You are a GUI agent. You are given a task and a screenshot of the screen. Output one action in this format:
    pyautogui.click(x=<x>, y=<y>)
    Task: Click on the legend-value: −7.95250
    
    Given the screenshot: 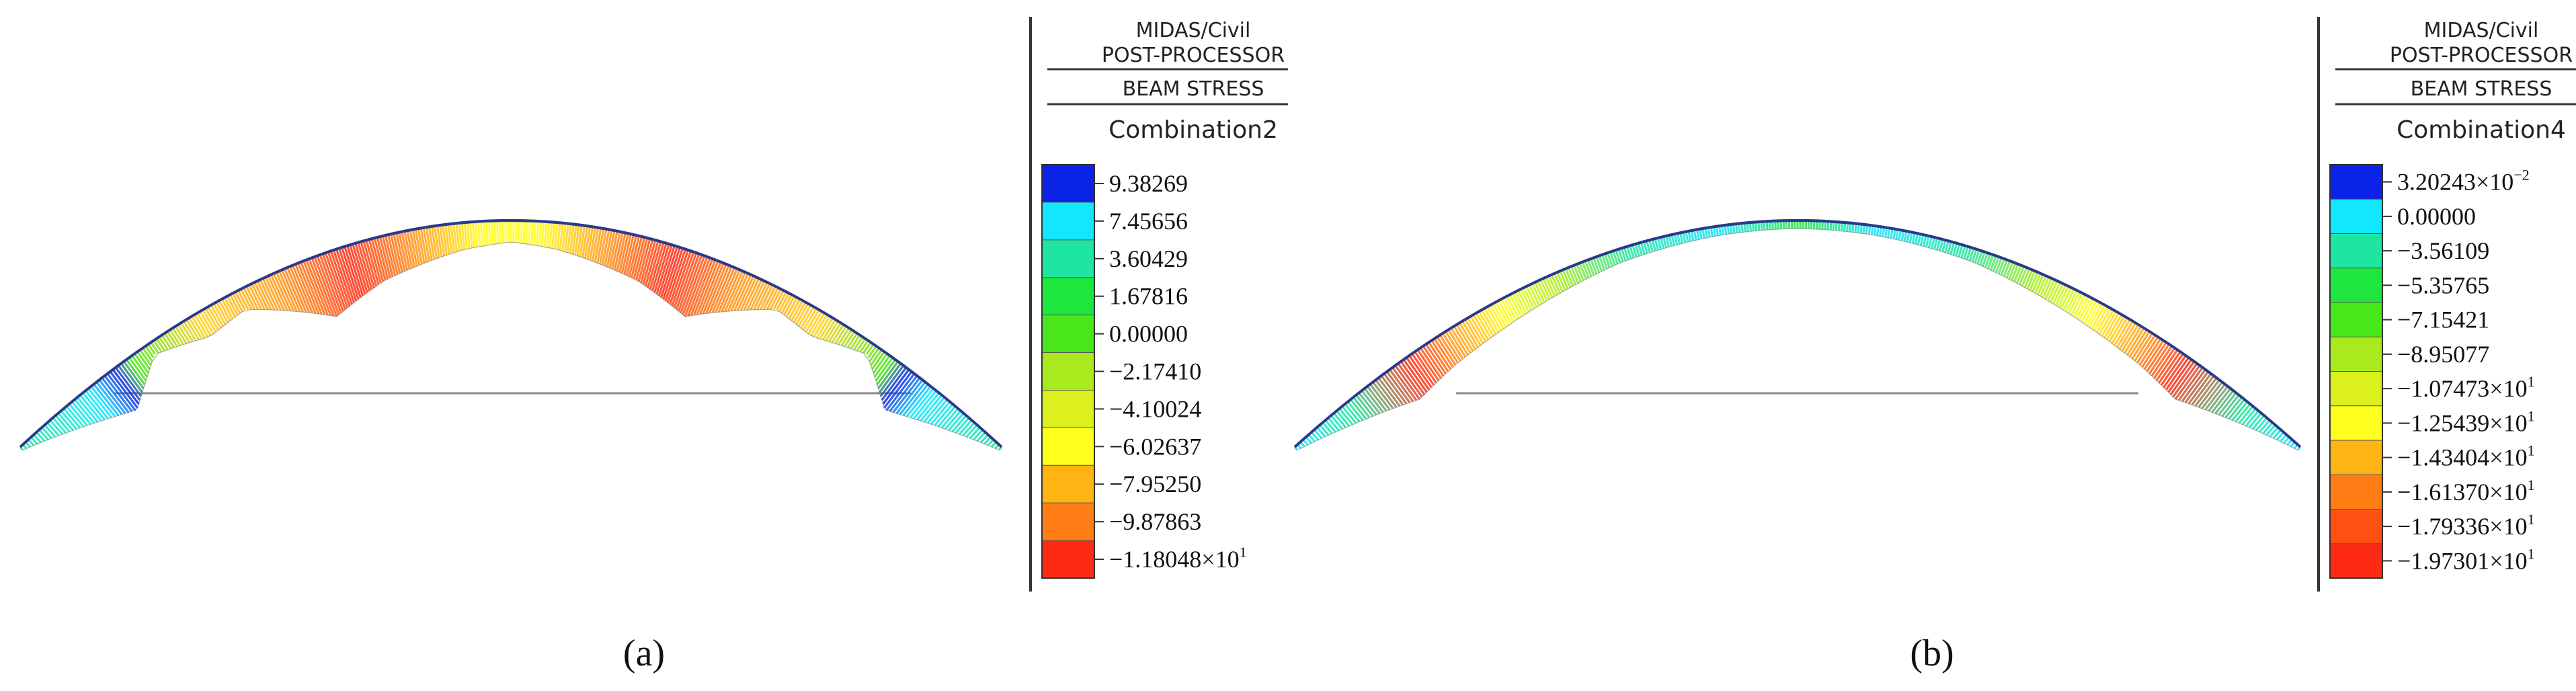 What is the action you would take?
    pyautogui.click(x=1155, y=484)
    